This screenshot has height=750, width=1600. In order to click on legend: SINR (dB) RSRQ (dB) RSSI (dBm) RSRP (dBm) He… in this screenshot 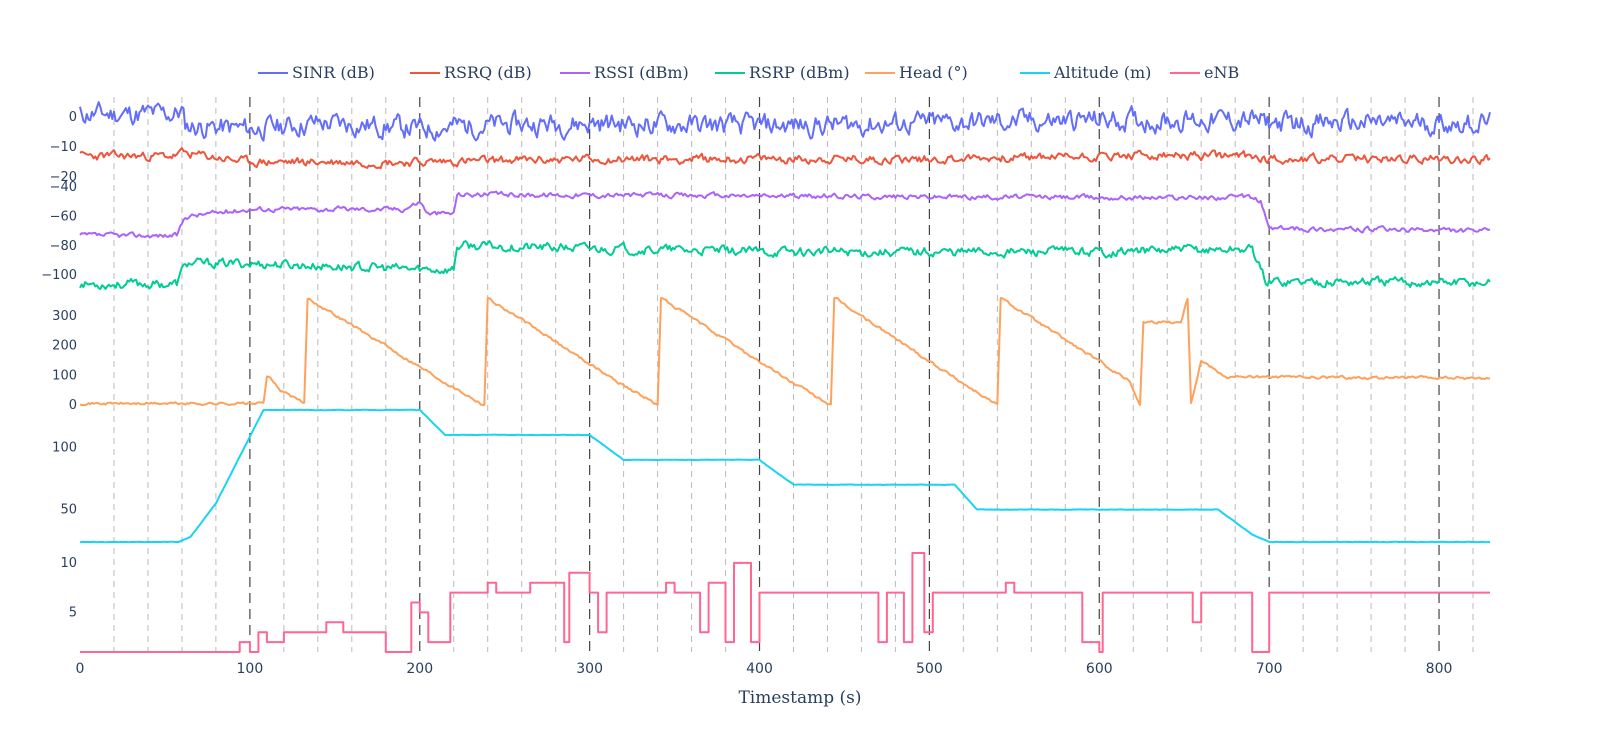, I will do `click(748, 72)`.